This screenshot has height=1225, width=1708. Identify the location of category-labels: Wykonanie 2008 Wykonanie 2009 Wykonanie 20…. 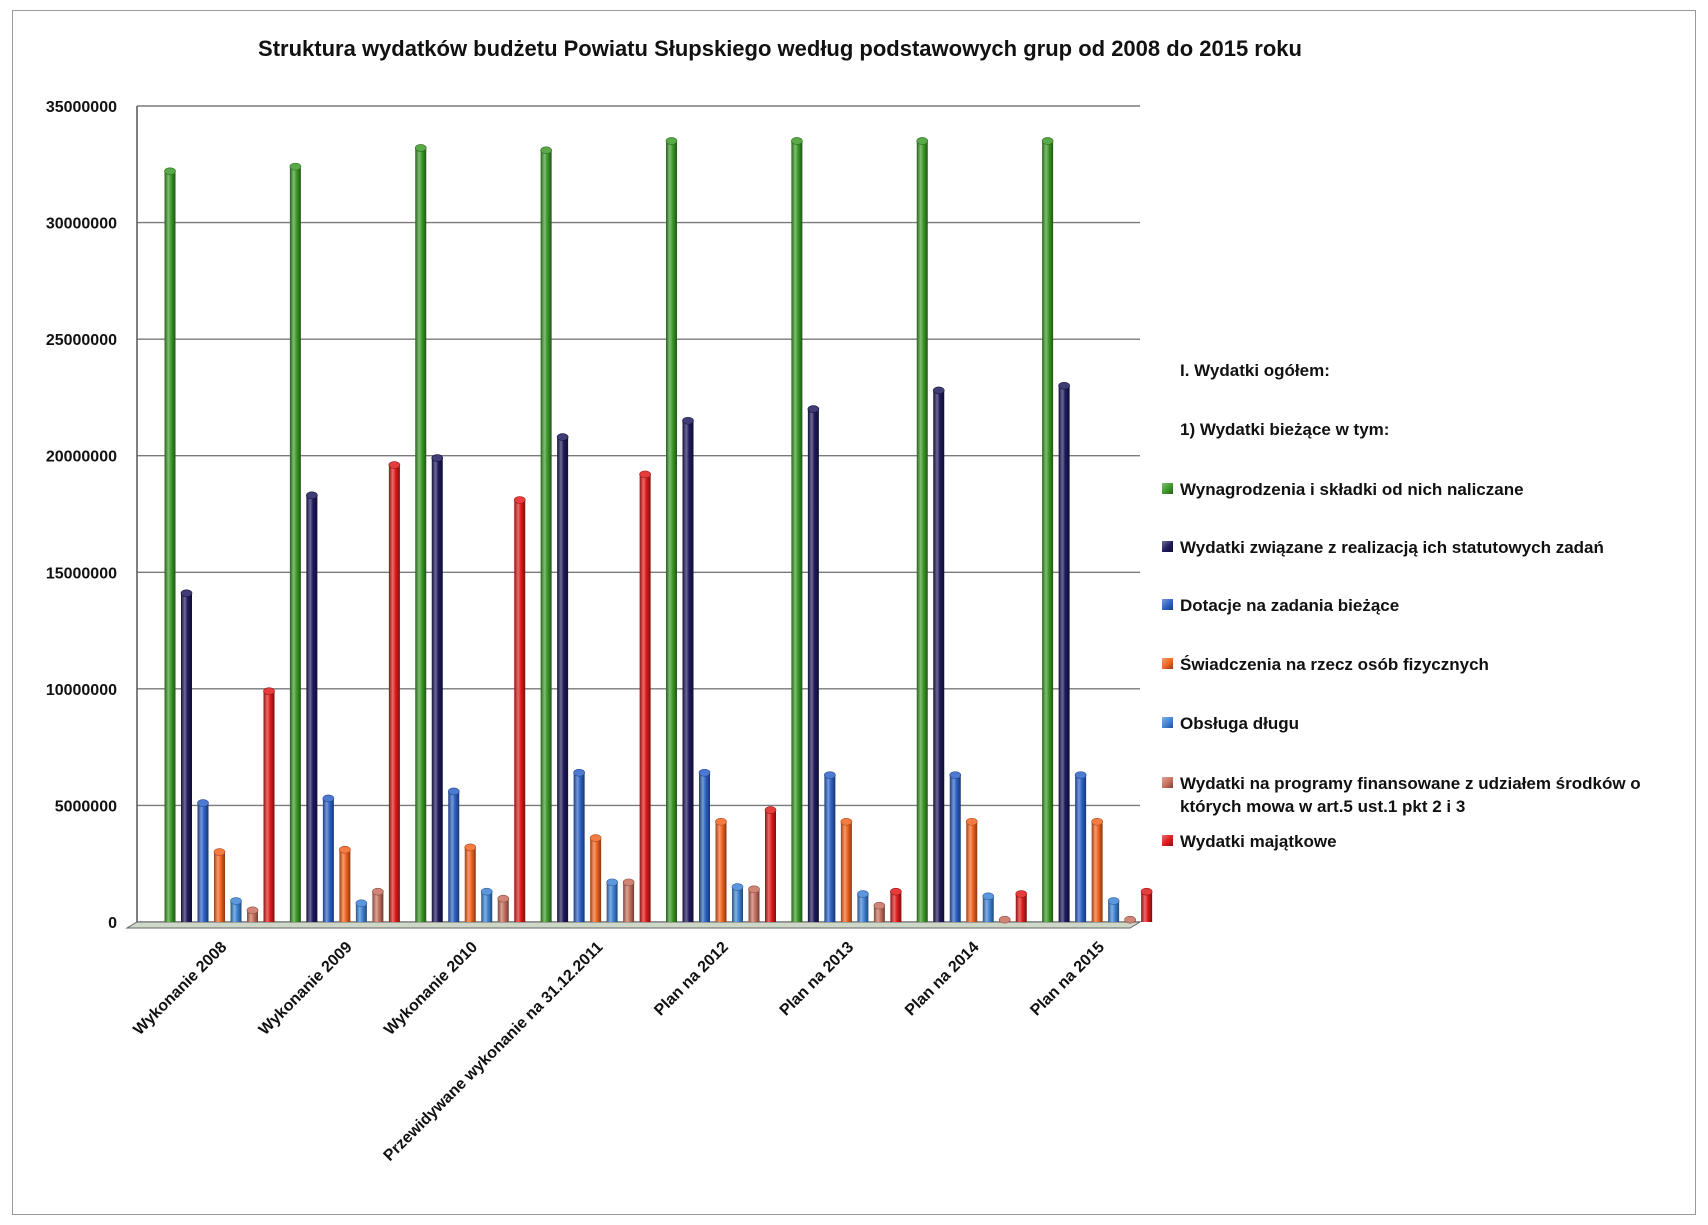
(619, 1052).